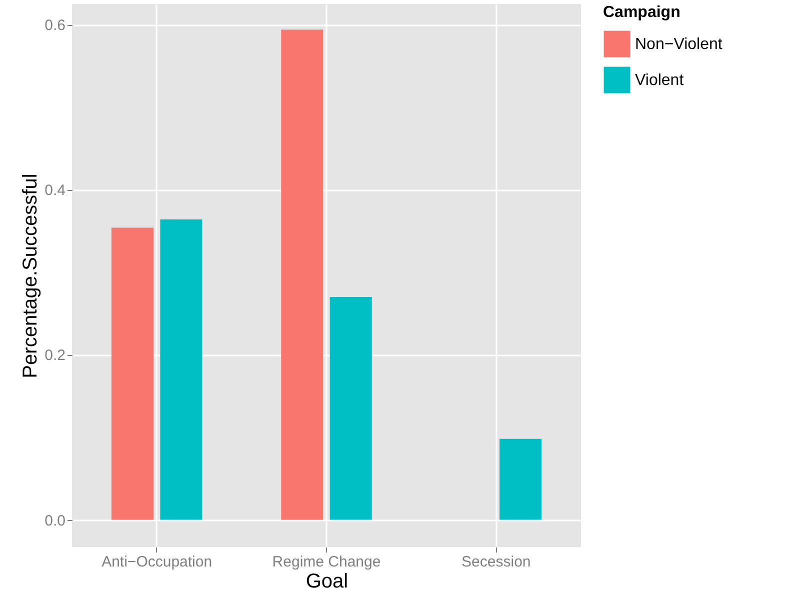 The height and width of the screenshot is (598, 797). I want to click on y-tick-label: 0.2, so click(55, 355).